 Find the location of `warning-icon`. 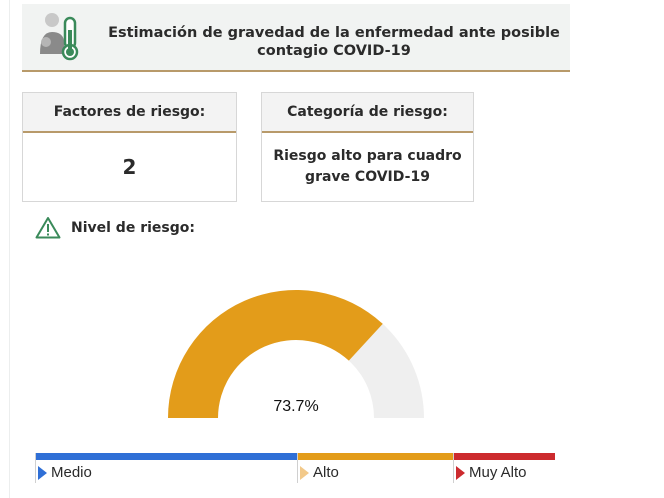

warning-icon is located at coordinates (48, 228).